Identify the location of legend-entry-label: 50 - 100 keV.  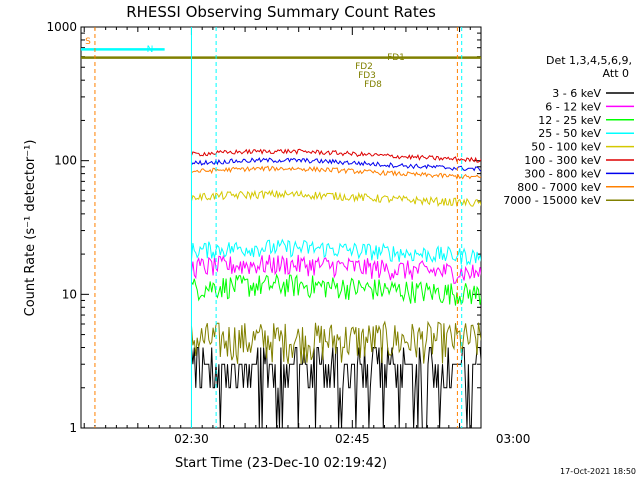
(566, 147).